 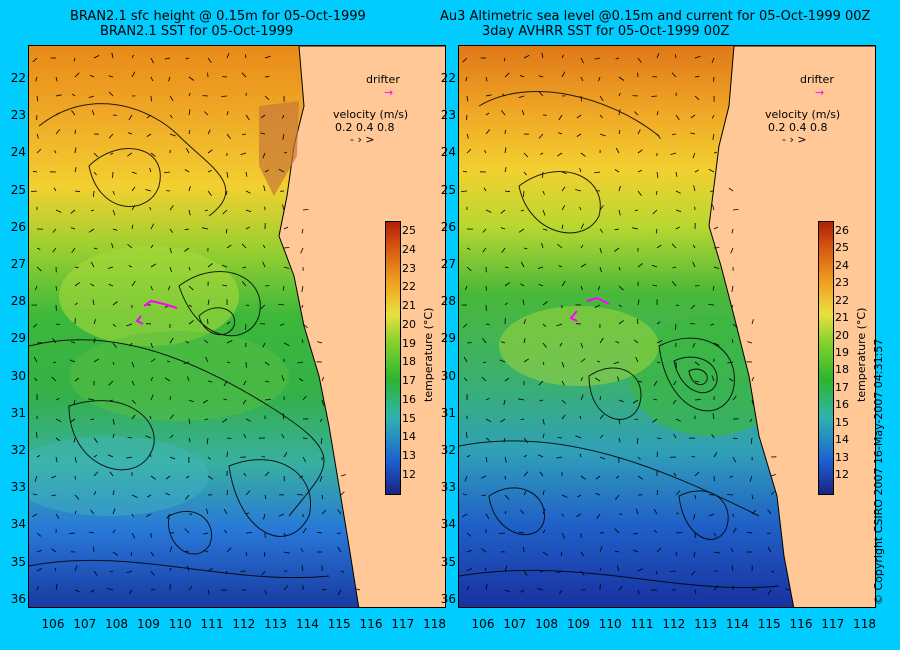 What do you see at coordinates (18, 78) in the screenshot?
I see `left-lat-label: 22` at bounding box center [18, 78].